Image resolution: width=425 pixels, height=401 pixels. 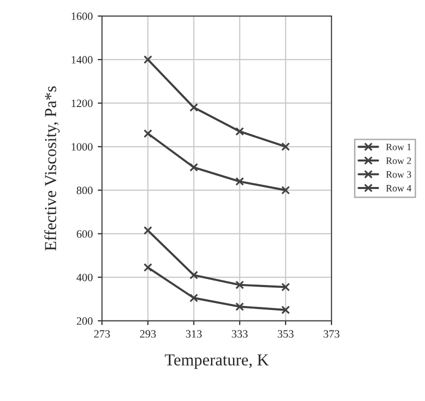 What do you see at coordinates (332, 334) in the screenshot?
I see `x-tick-label: 373` at bounding box center [332, 334].